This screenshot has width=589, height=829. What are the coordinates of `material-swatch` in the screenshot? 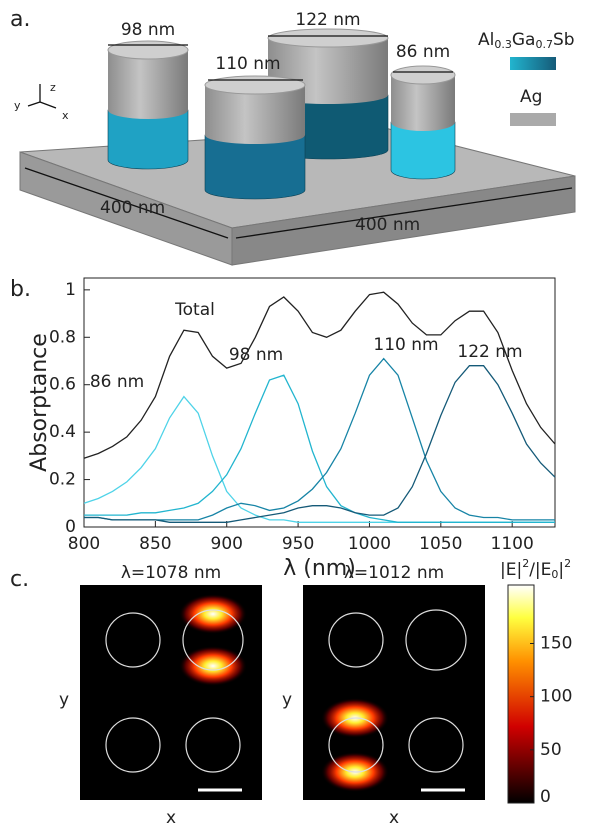 It's located at (533, 63).